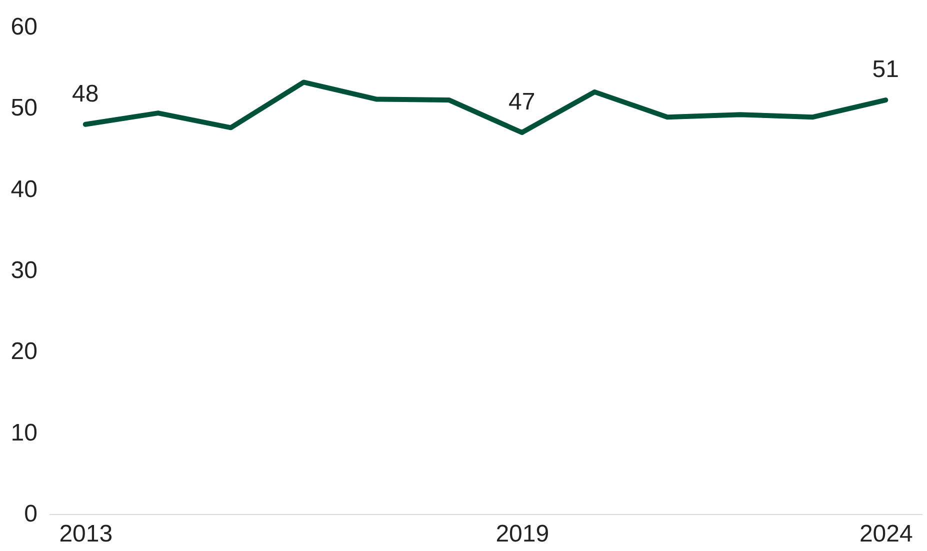  I want to click on y-tick-label: 30, so click(24, 270).